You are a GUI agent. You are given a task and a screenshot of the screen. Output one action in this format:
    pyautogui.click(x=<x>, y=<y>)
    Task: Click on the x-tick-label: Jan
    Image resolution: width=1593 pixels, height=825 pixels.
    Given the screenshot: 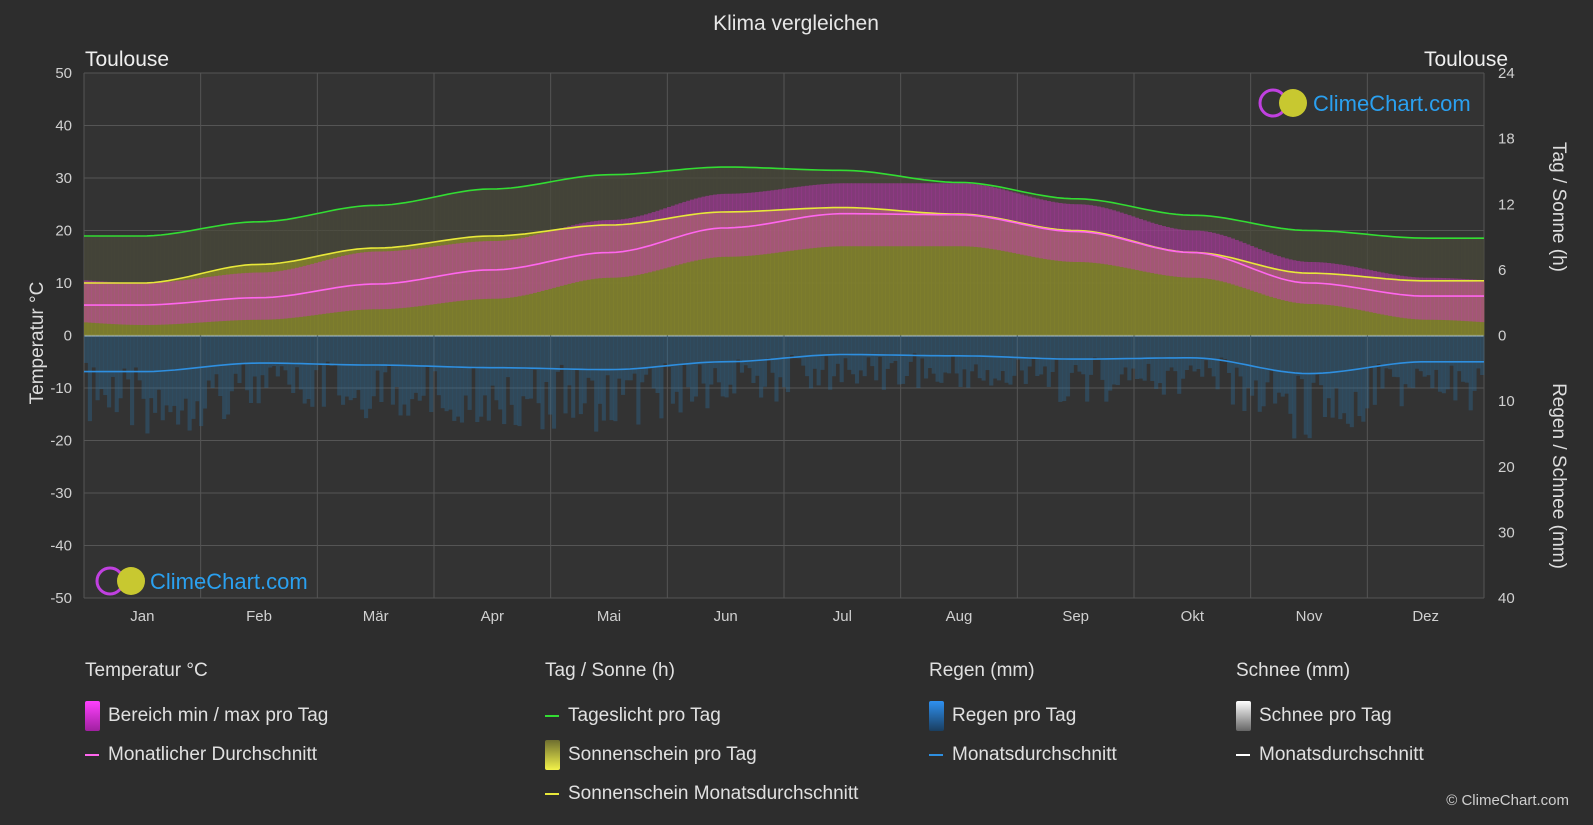 What is the action you would take?
    pyautogui.click(x=142, y=616)
    